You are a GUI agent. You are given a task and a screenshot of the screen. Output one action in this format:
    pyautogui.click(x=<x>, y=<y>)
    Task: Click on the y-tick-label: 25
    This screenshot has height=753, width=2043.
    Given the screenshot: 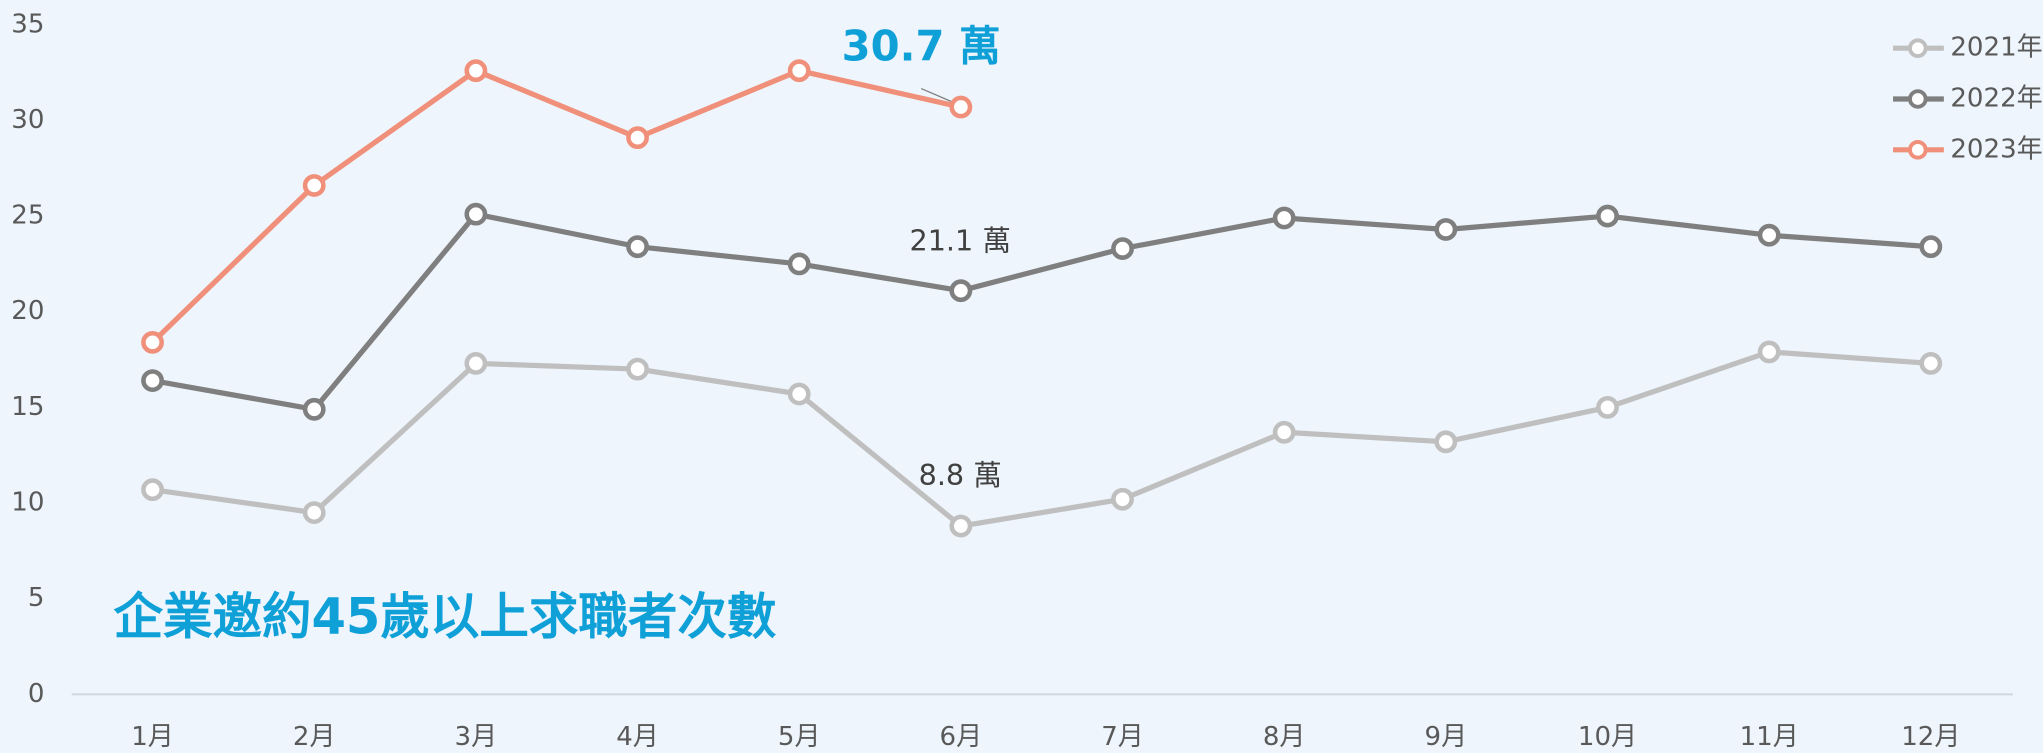 What is the action you would take?
    pyautogui.click(x=27, y=216)
    